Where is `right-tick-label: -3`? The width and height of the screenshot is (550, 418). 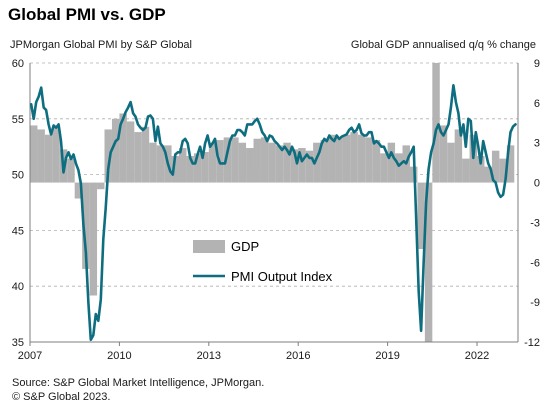
right-tick-label: -3 is located at coordinates (535, 223).